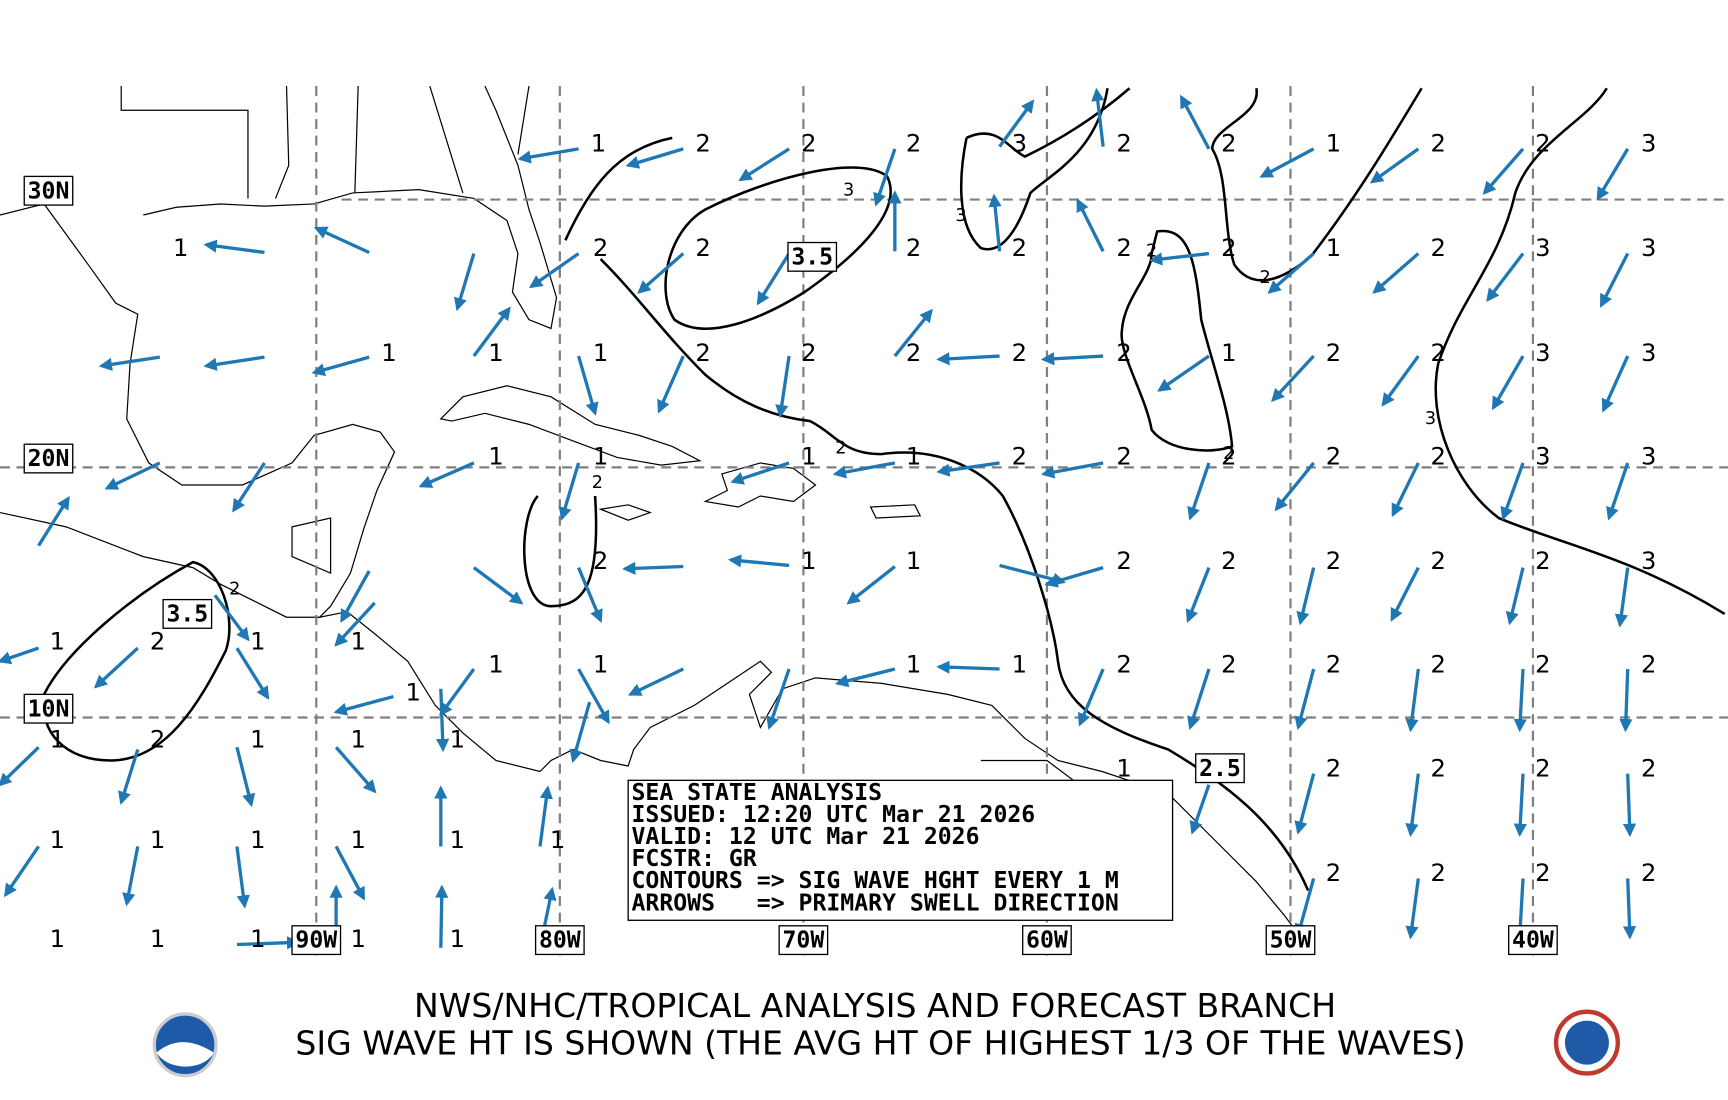 The height and width of the screenshot is (1100, 1728). What do you see at coordinates (848, 191) in the screenshot?
I see `contour-label: 3` at bounding box center [848, 191].